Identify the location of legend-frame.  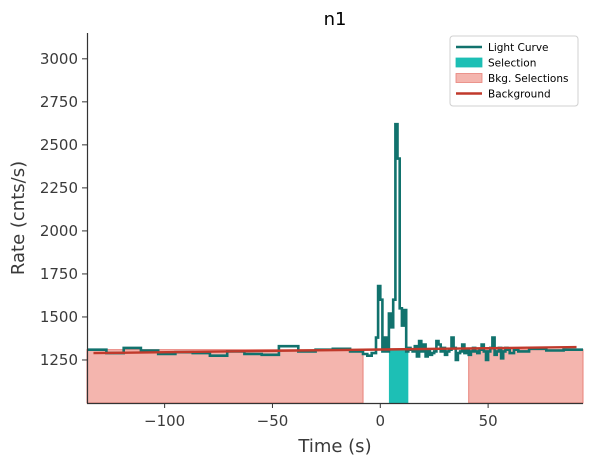
(514, 71).